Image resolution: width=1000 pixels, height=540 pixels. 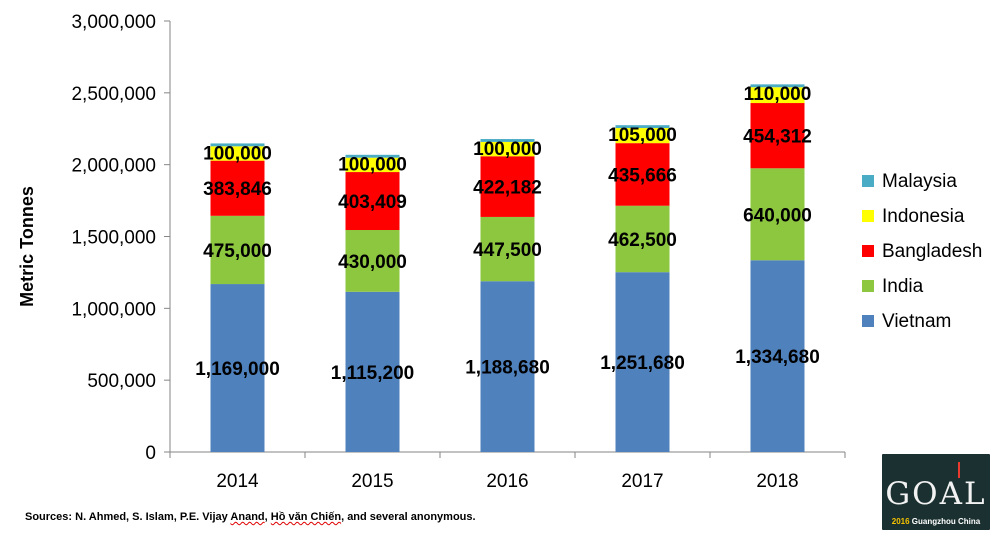 I want to click on bar-vietnam-2018, so click(x=777, y=356).